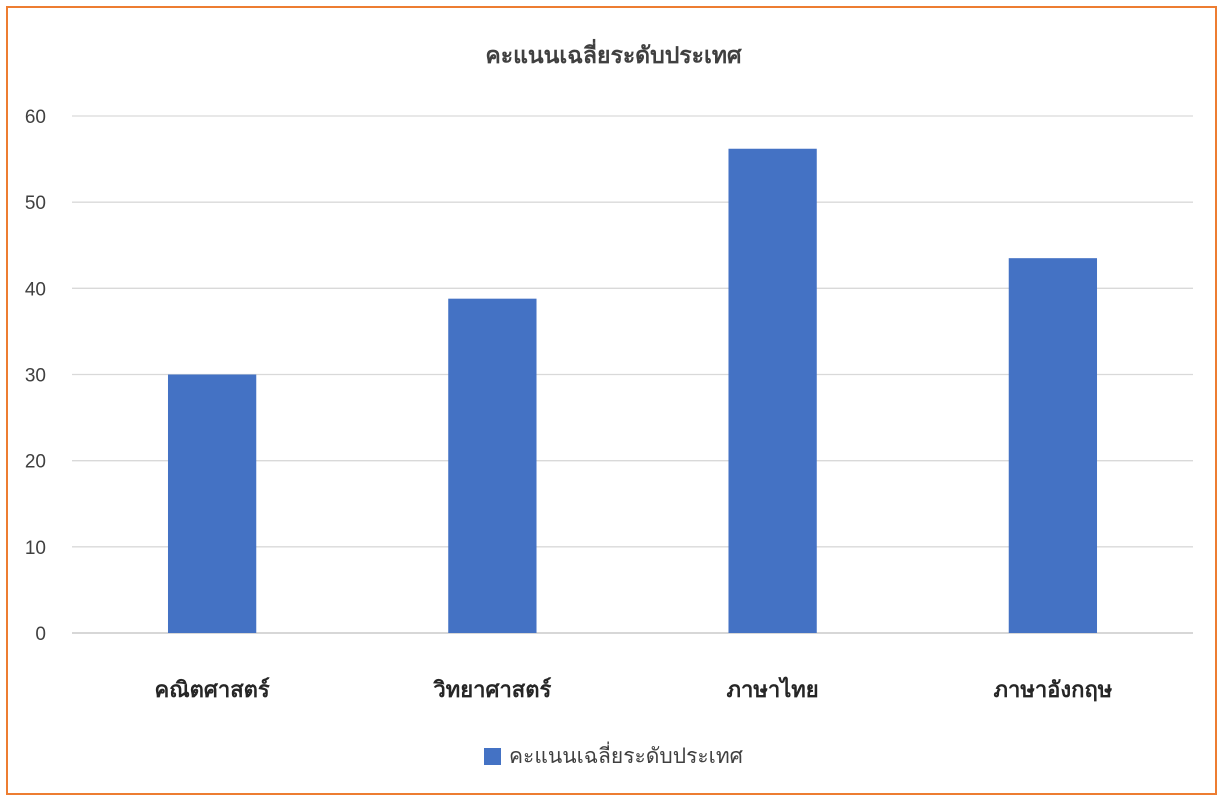 Image resolution: width=1227 pixels, height=801 pixels. Describe the element at coordinates (773, 689) in the screenshot. I see `x-tick-label: ภาษาไทย` at that location.